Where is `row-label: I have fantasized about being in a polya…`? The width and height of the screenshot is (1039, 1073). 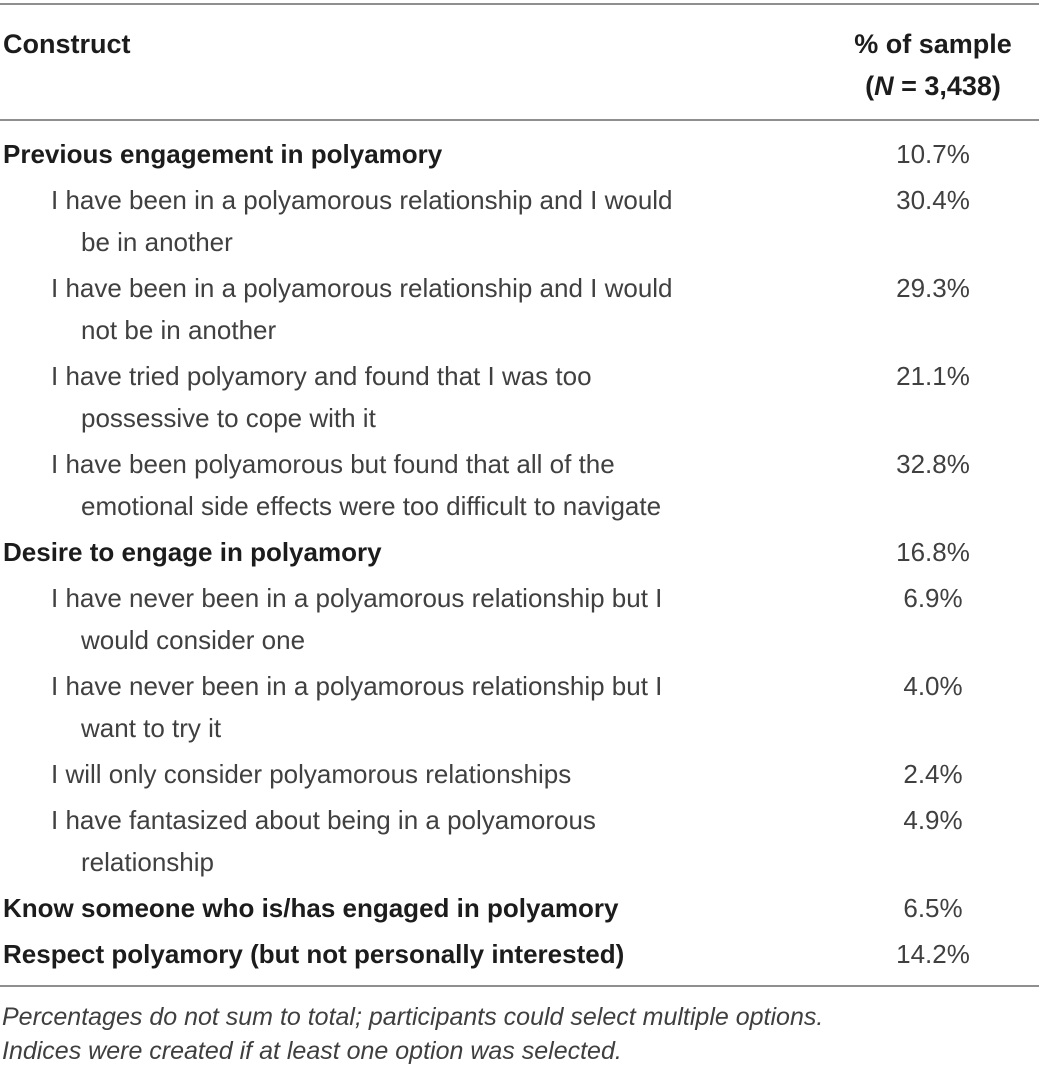
row-label: I have fantasized about being in a polya… is located at coordinates (323, 841).